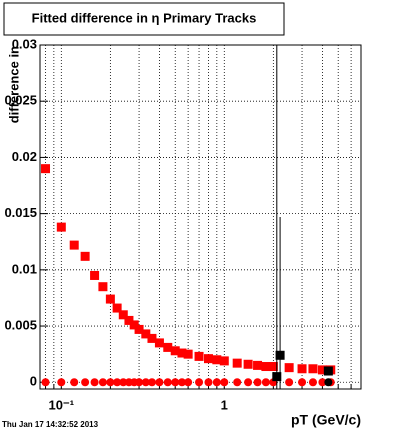 The height and width of the screenshot is (433, 400). What do you see at coordinates (20, 100) in the screenshot?
I see `y-tick-label: 0.025` at bounding box center [20, 100].